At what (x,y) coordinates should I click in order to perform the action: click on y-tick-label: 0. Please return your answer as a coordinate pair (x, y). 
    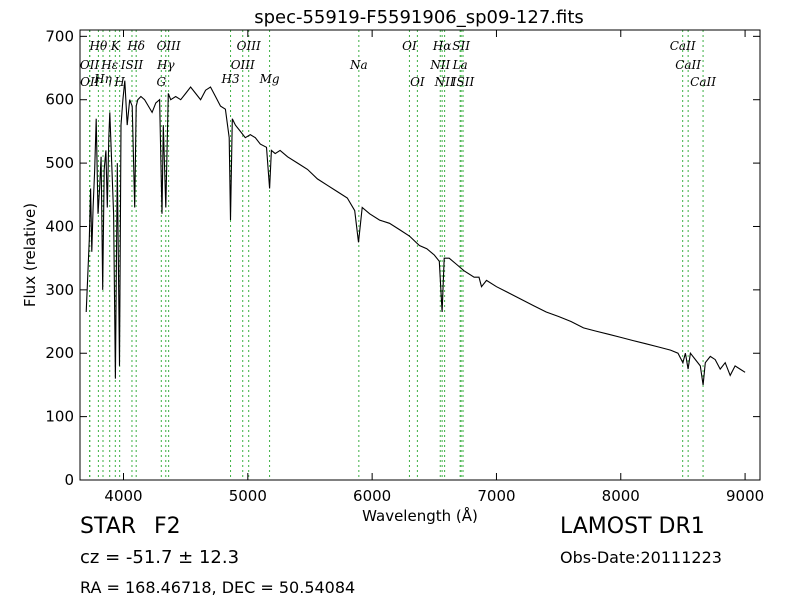
    Looking at the image, I should click on (69, 480).